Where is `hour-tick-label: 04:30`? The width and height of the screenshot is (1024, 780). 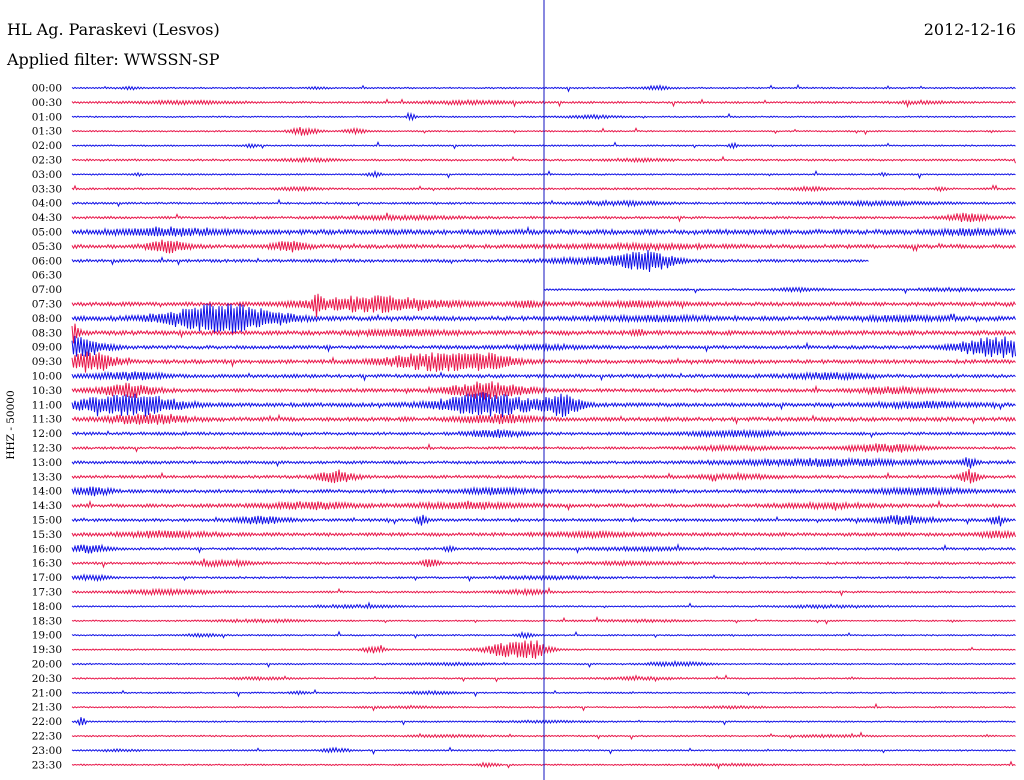
hour-tick-label: 04:30 is located at coordinates (47, 218).